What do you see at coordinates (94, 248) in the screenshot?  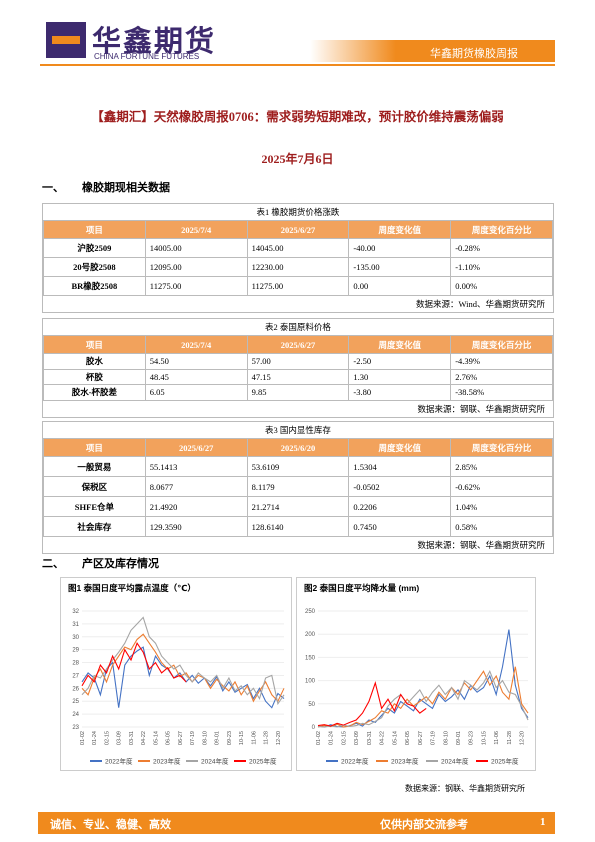 I see `row-label: 沪胶2509` at bounding box center [94, 248].